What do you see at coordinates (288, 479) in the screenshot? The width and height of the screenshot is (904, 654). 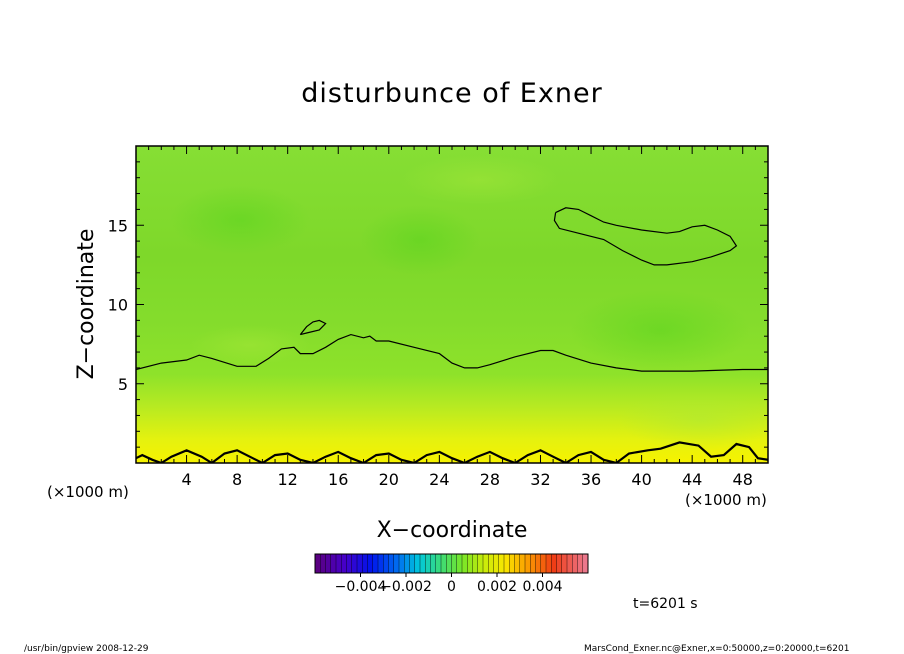 I see `x-tick-label: 12` at bounding box center [288, 479].